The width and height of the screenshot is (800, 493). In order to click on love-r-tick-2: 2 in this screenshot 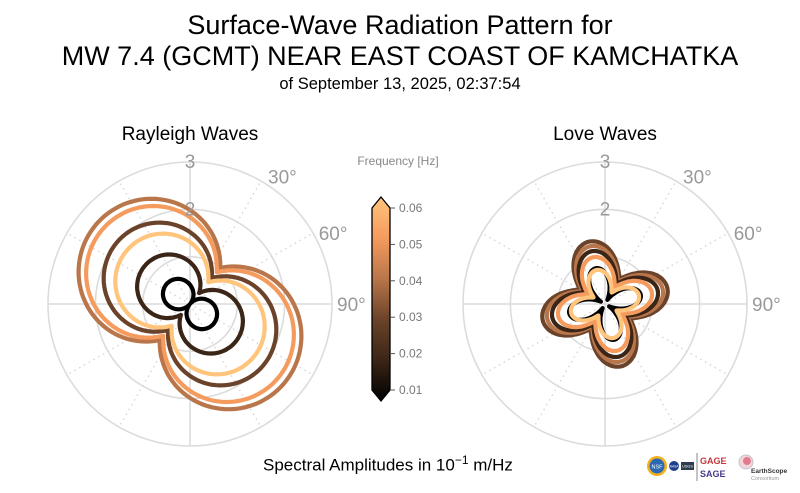, I will do `click(605, 209)`.